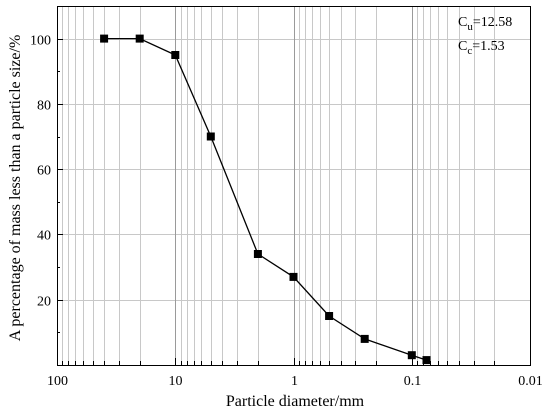  What do you see at coordinates (488, 46) in the screenshot?
I see `cc-value: =1.53` at bounding box center [488, 46].